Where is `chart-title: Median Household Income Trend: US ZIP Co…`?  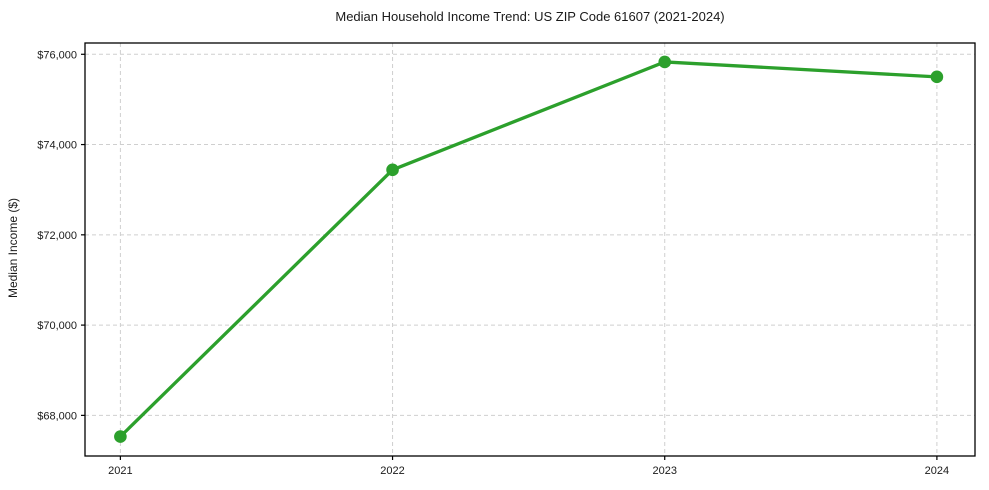 chart-title: Median Household Income Trend: US ZIP Co… is located at coordinates (530, 16).